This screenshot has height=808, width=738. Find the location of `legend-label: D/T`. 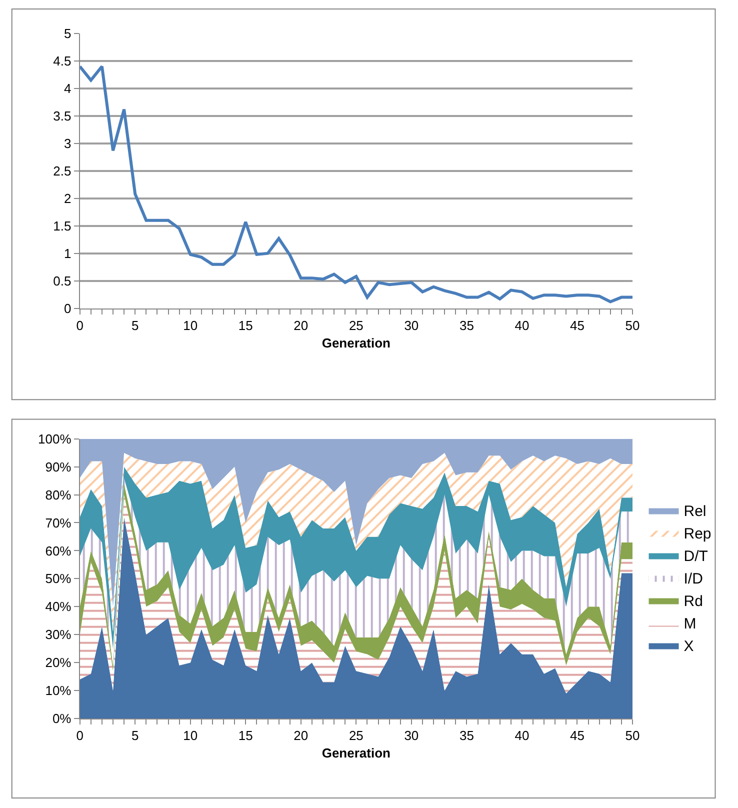

legend-label: D/T is located at coordinates (696, 557).